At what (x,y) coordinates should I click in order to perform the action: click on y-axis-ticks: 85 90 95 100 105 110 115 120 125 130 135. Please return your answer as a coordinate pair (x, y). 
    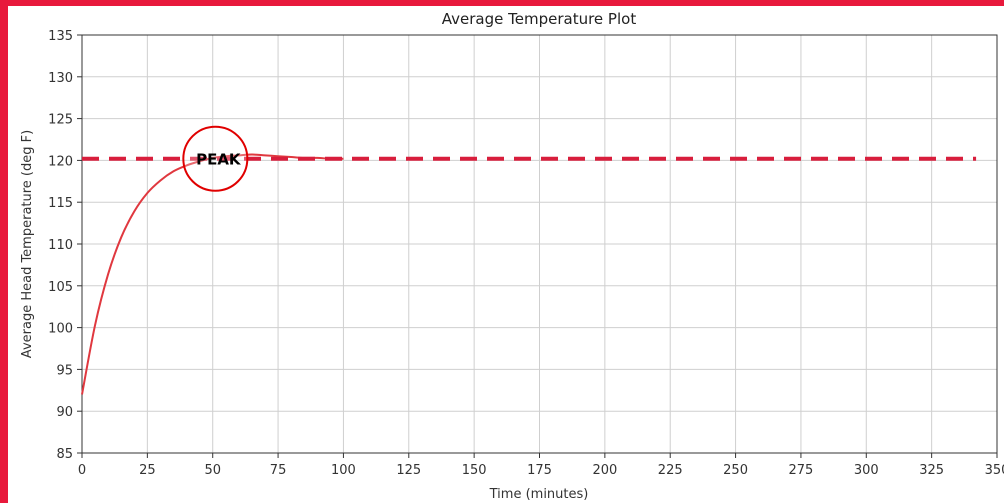
    Looking at the image, I should click on (65, 245).